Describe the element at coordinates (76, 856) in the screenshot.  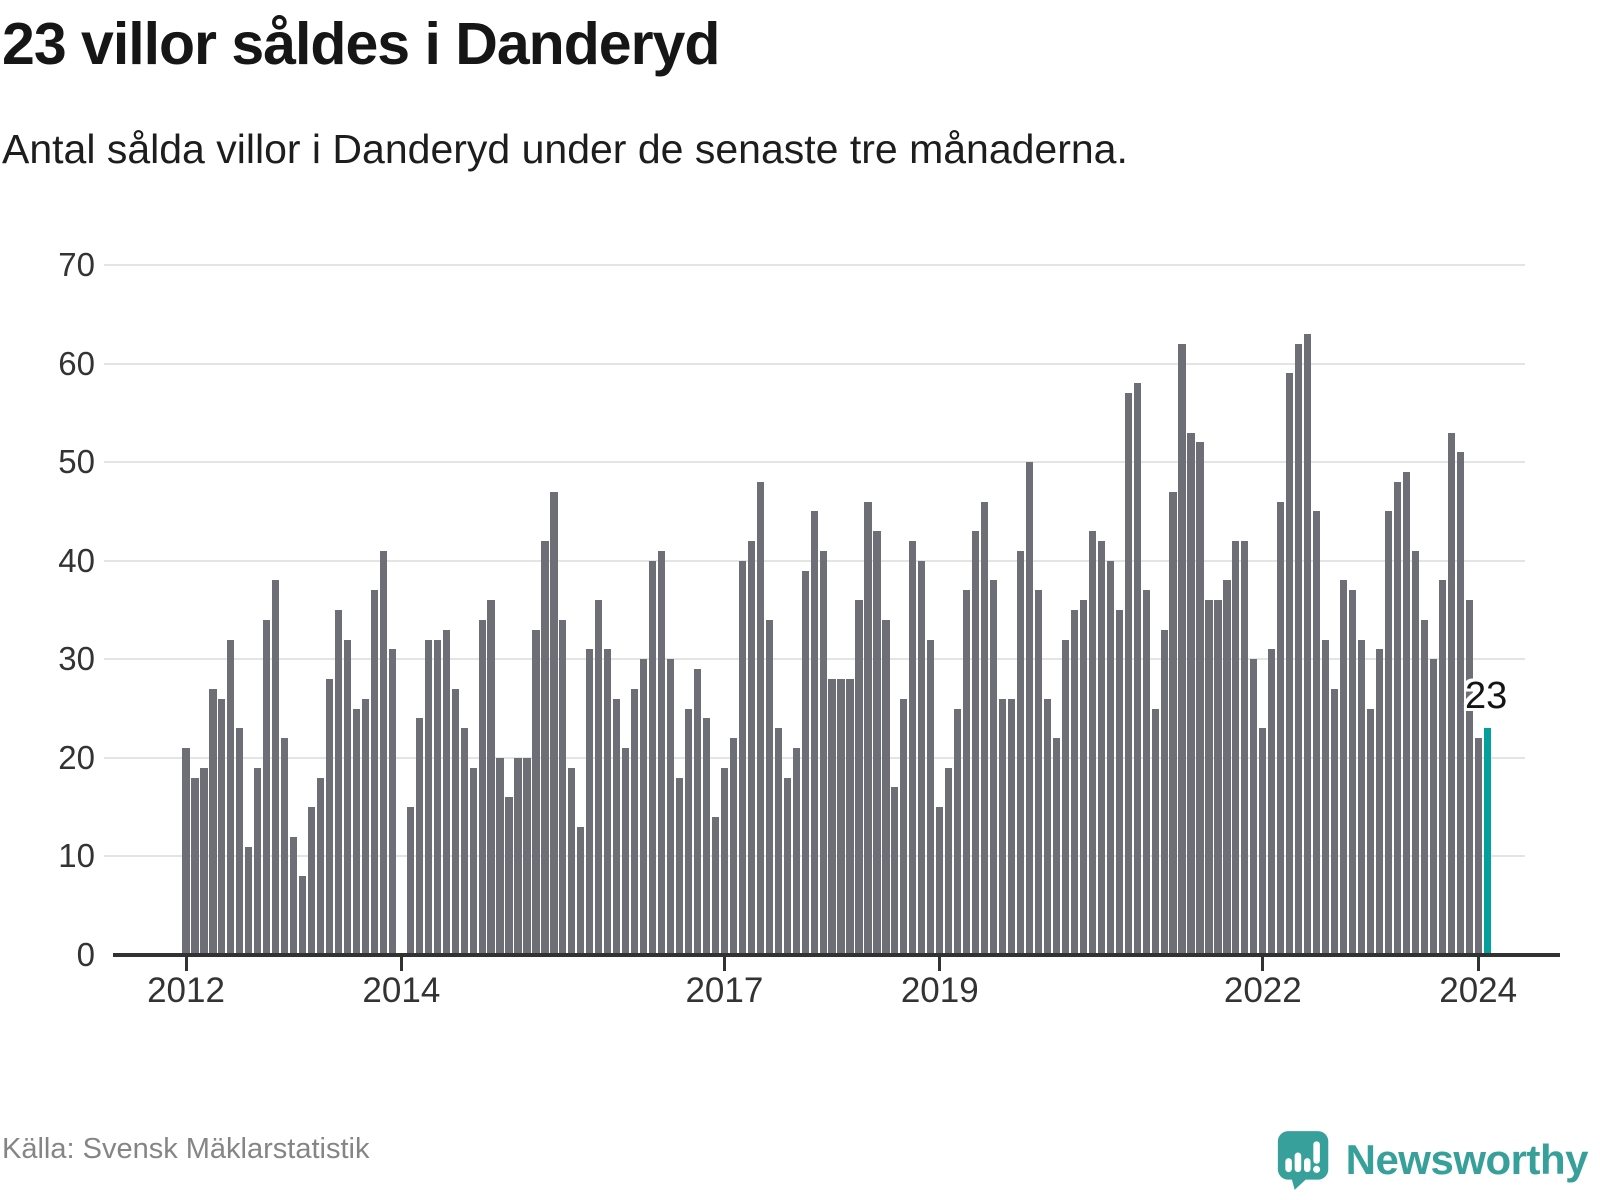
I see `y-axis-label-10: 10` at that location.